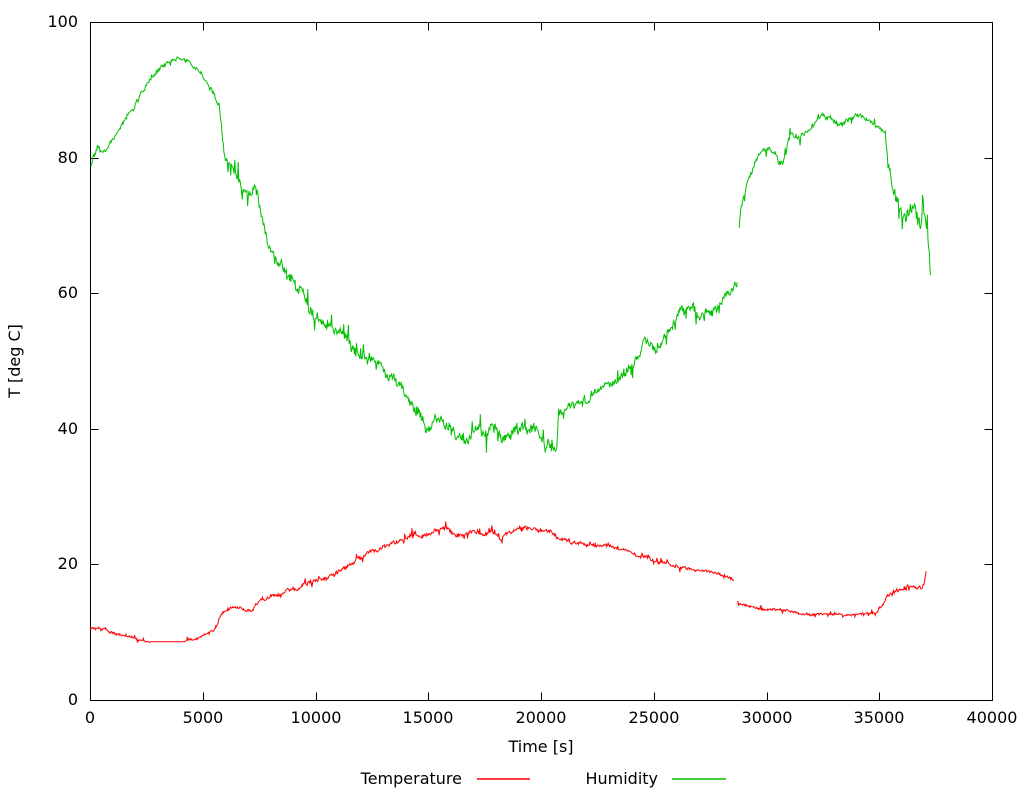  What do you see at coordinates (68, 428) in the screenshot?
I see `y-tick-label: 40` at bounding box center [68, 428].